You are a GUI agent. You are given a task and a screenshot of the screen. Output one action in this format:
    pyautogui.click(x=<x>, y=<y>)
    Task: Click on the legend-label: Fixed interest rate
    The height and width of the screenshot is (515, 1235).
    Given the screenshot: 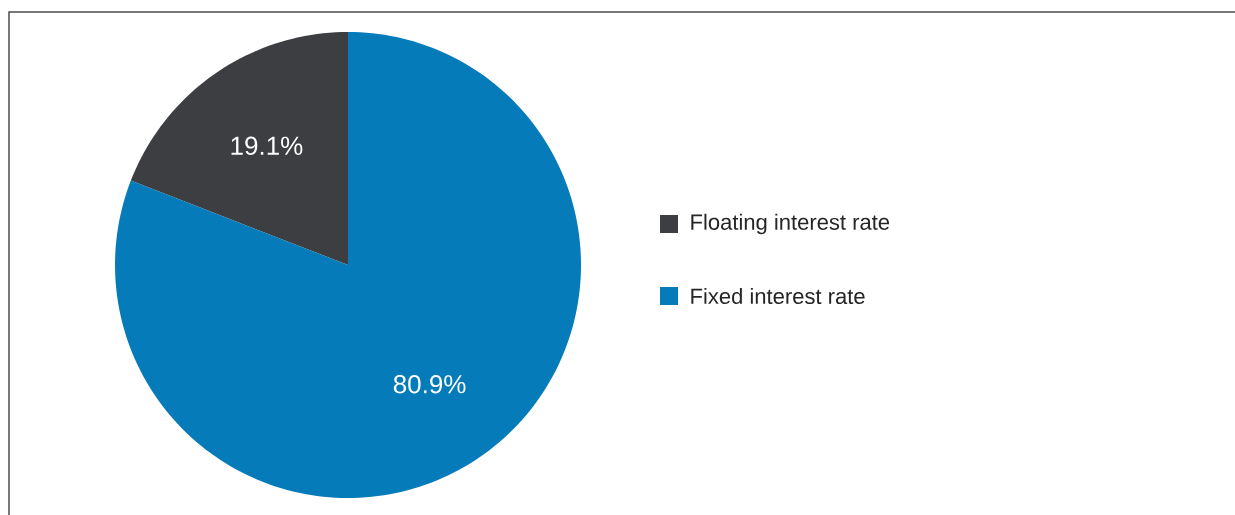 What is the action you would take?
    pyautogui.click(x=778, y=296)
    